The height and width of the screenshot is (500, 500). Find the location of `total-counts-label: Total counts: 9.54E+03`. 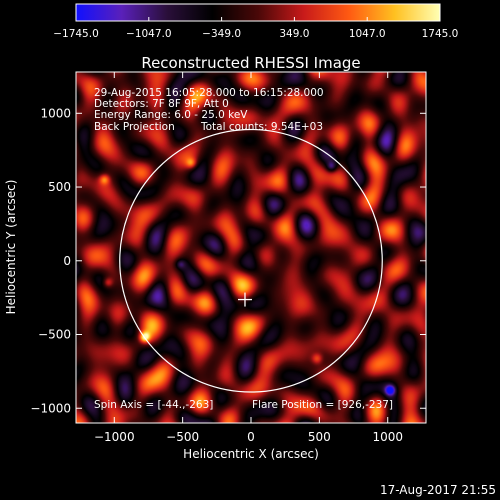

total-counts-label: Total counts: 9.54E+03 is located at coordinates (261, 127).